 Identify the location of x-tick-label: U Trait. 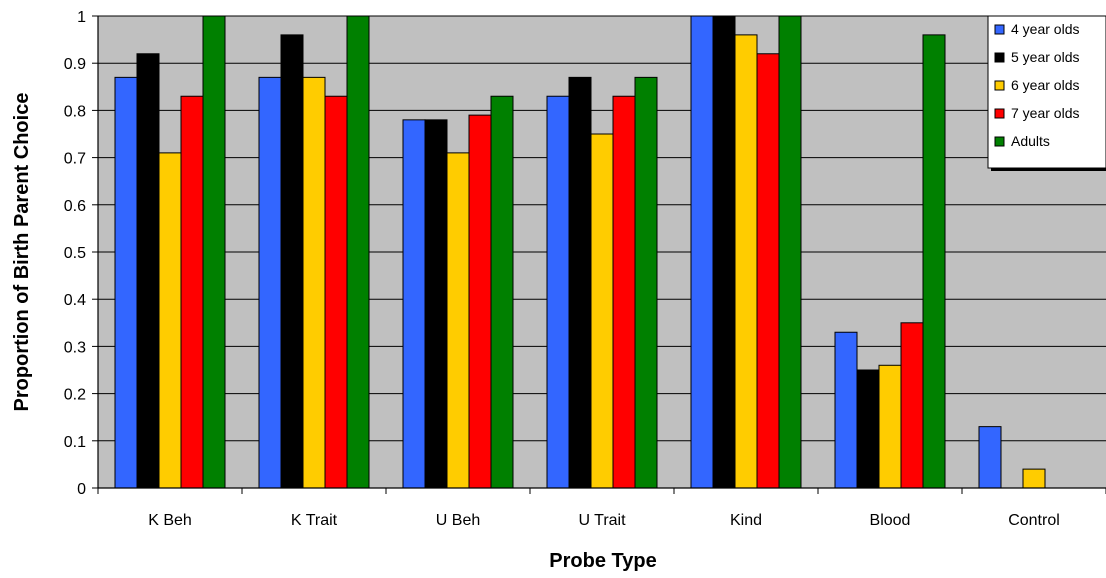
(602, 520).